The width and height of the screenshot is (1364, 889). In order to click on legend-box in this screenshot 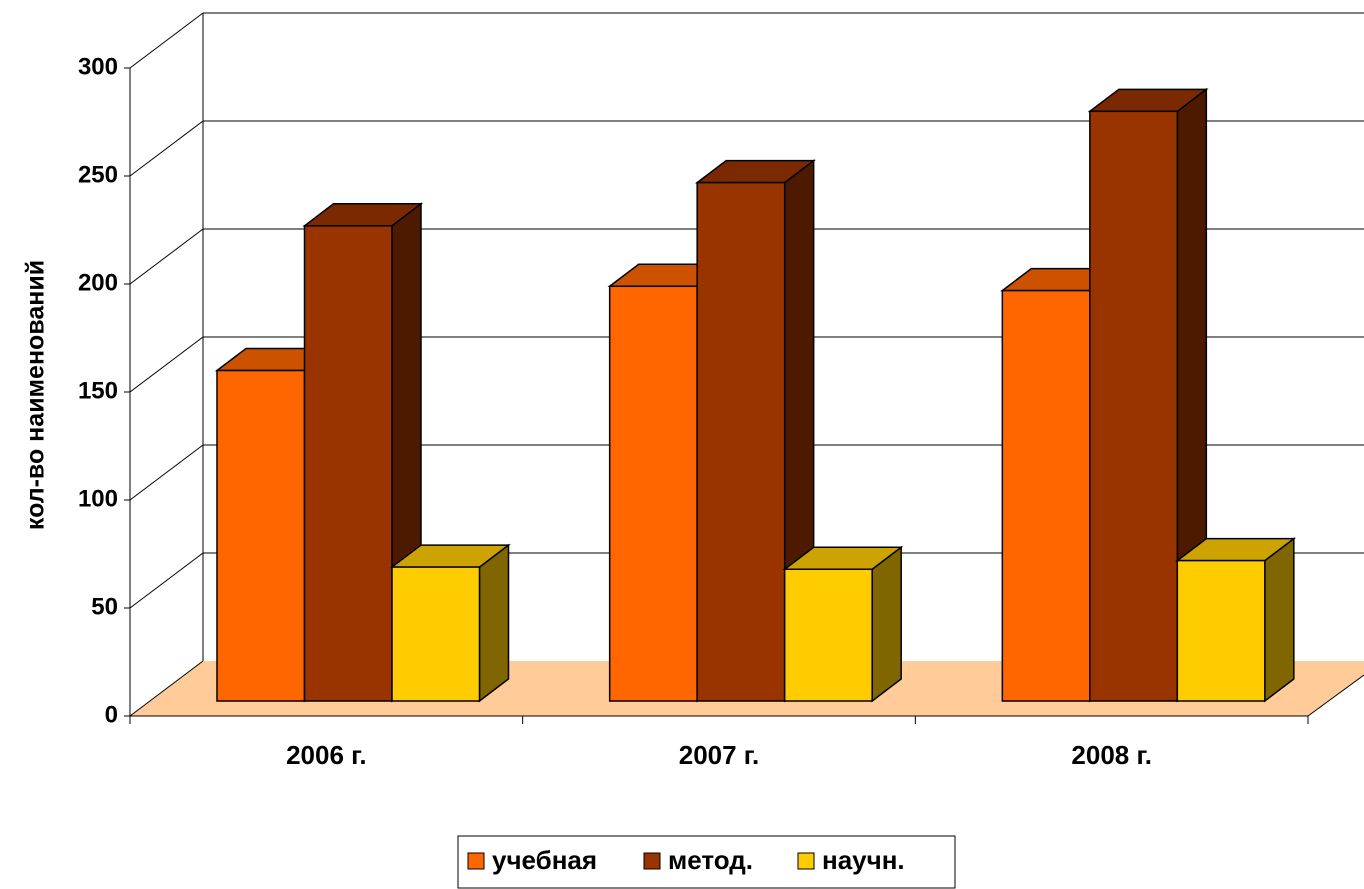, I will do `click(706, 862)`.